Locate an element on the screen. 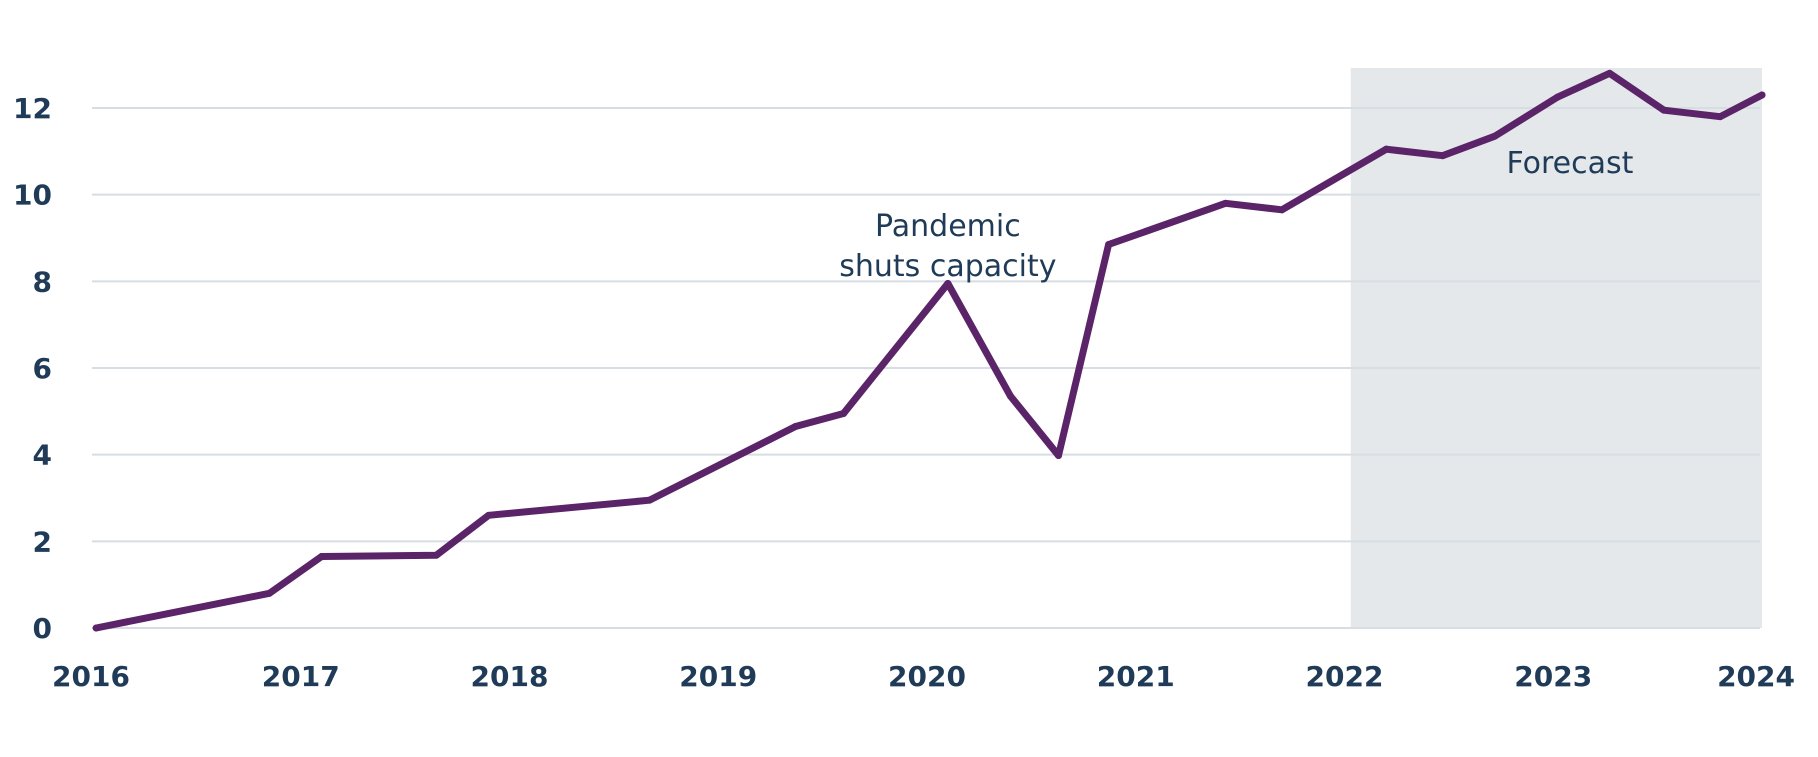 The height and width of the screenshot is (757, 1818). x-tick-label: 2021 is located at coordinates (1136, 676).